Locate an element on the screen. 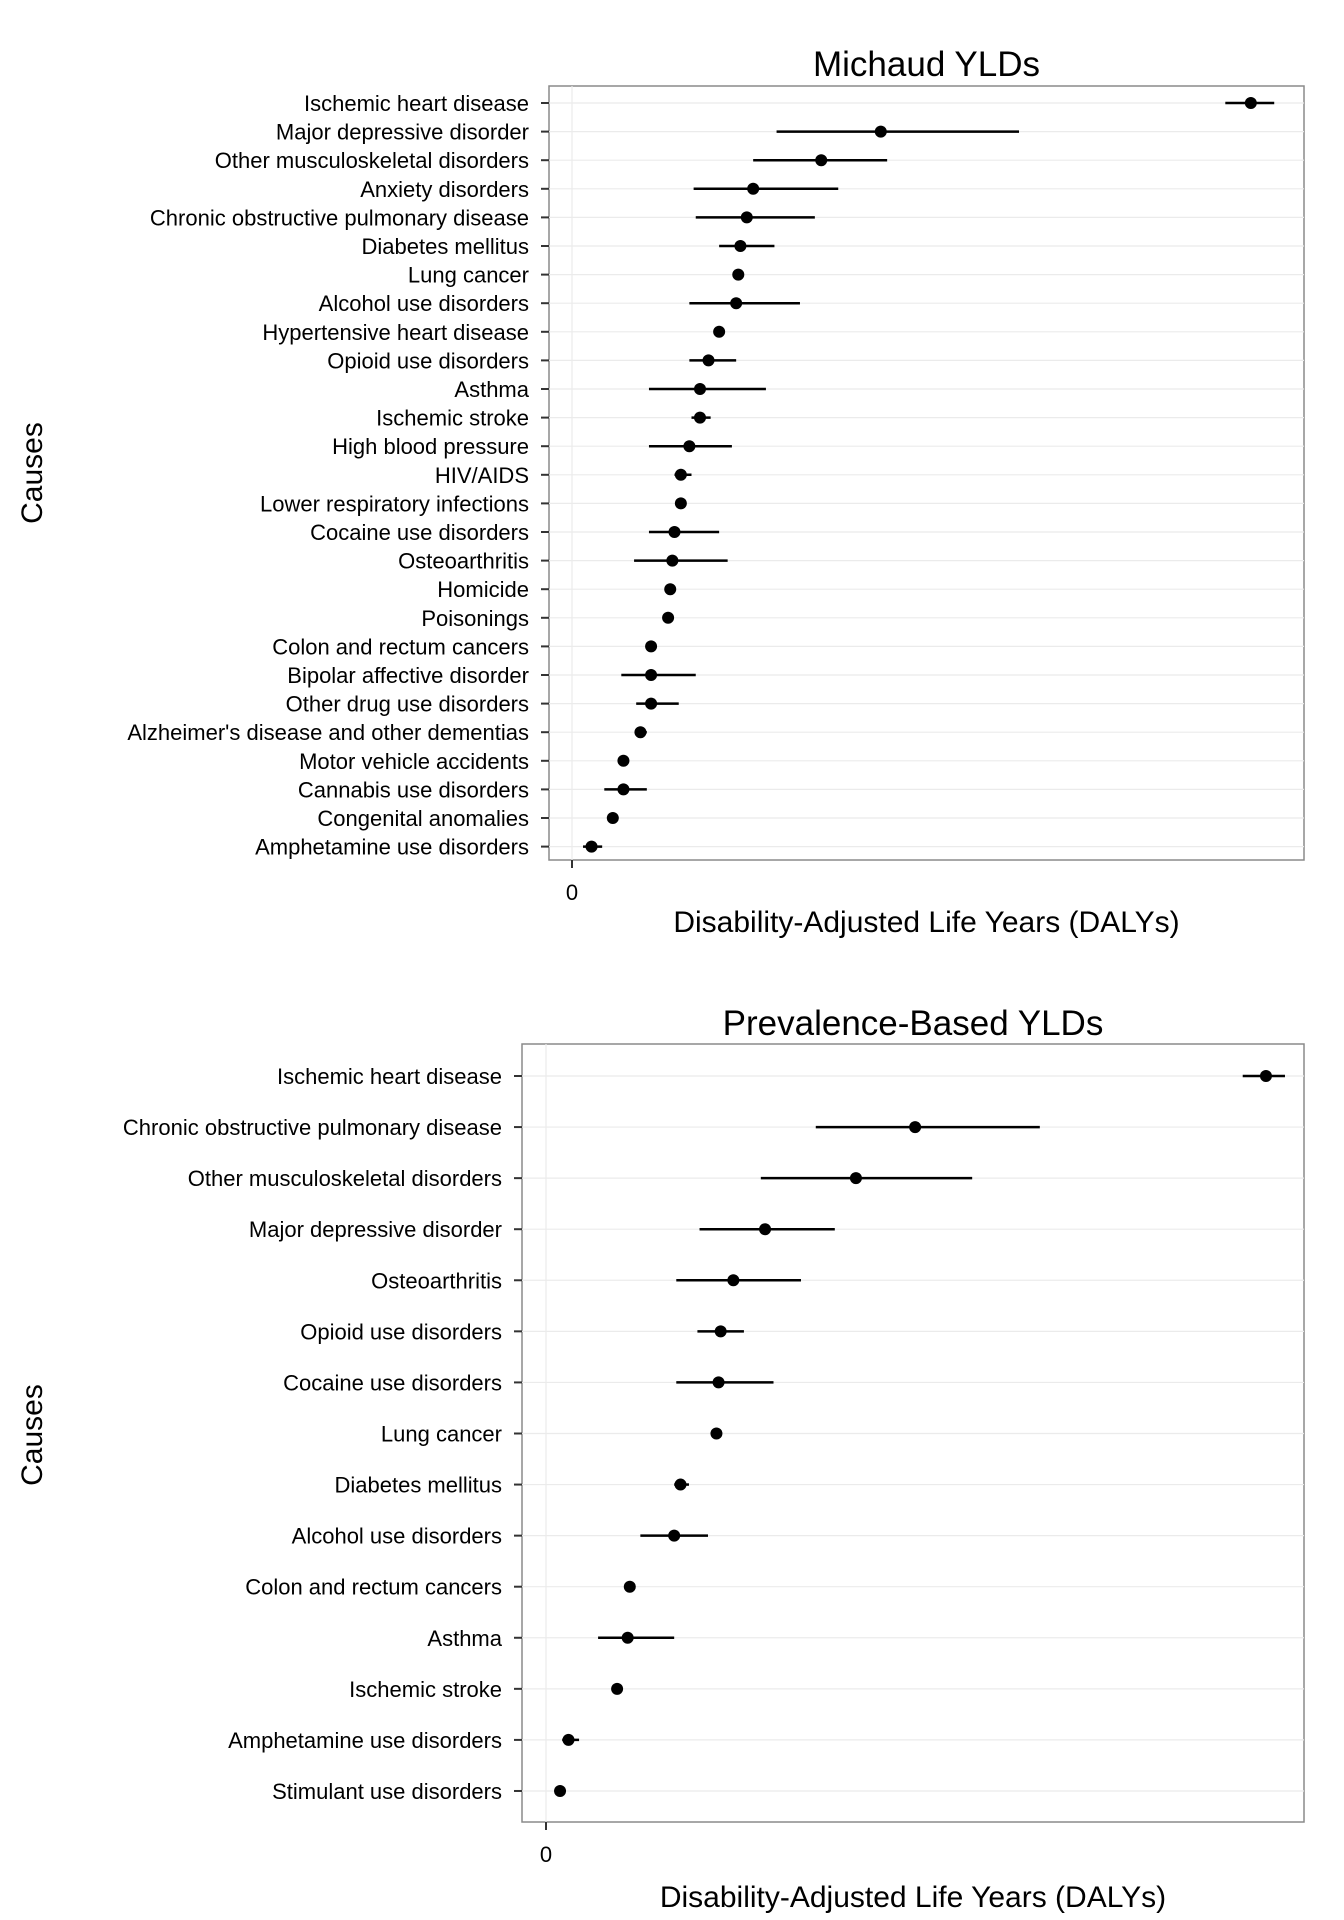  y-tick-label: Motor vehicle accidents is located at coordinates (414, 761).